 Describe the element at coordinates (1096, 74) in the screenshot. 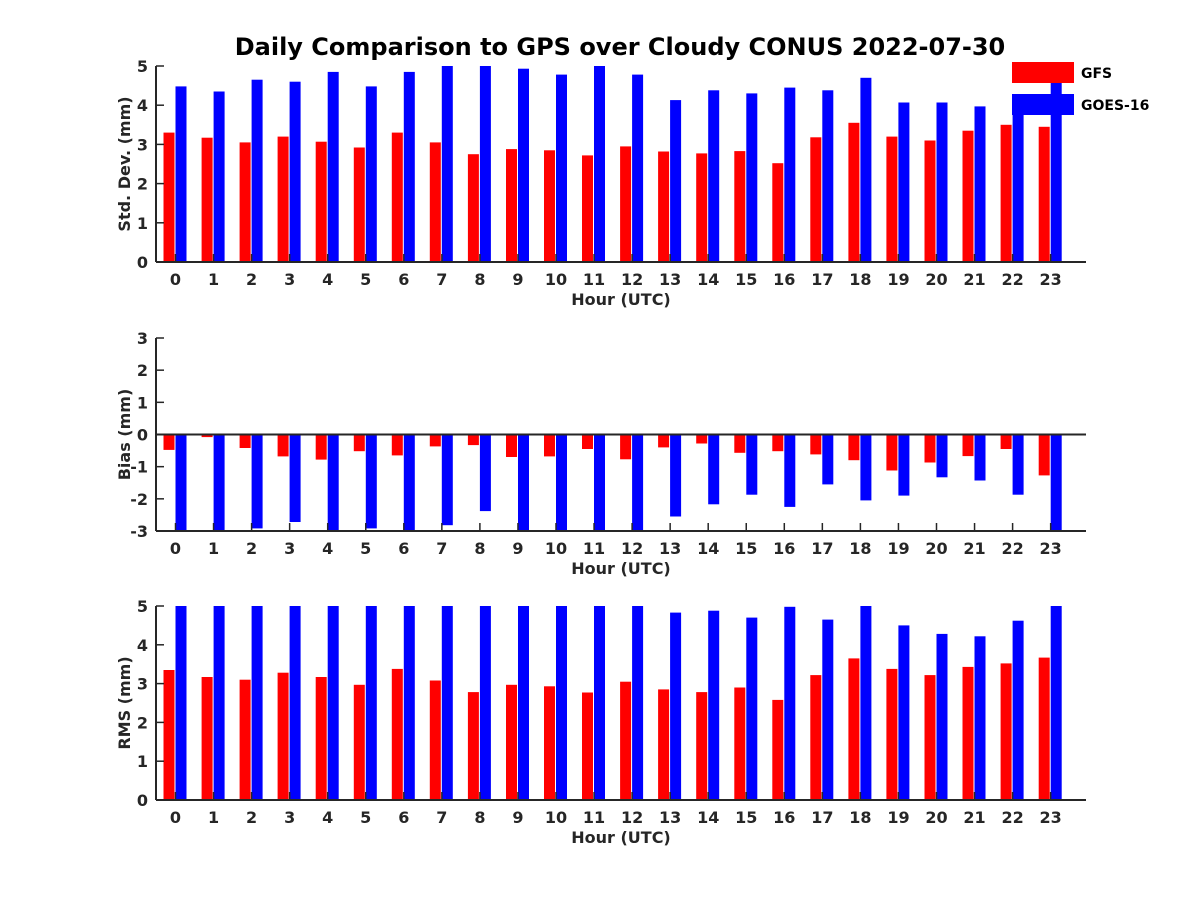

I see `legend-label-gfs: GFS` at that location.